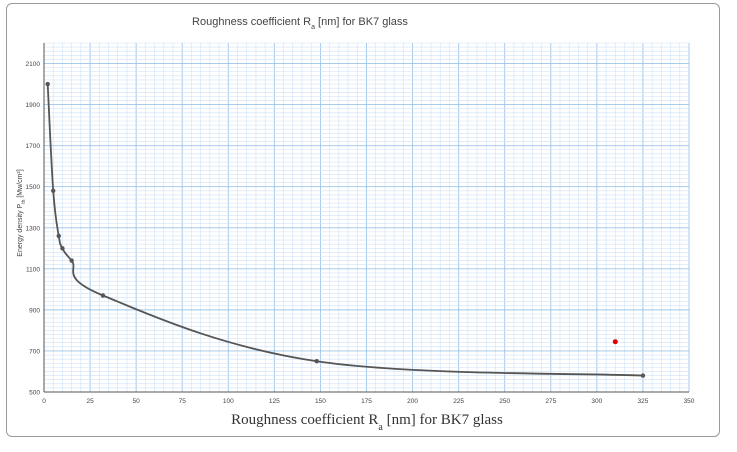 The height and width of the screenshot is (452, 737). Describe the element at coordinates (33, 228) in the screenshot. I see `y-tick-label: 1300` at that location.